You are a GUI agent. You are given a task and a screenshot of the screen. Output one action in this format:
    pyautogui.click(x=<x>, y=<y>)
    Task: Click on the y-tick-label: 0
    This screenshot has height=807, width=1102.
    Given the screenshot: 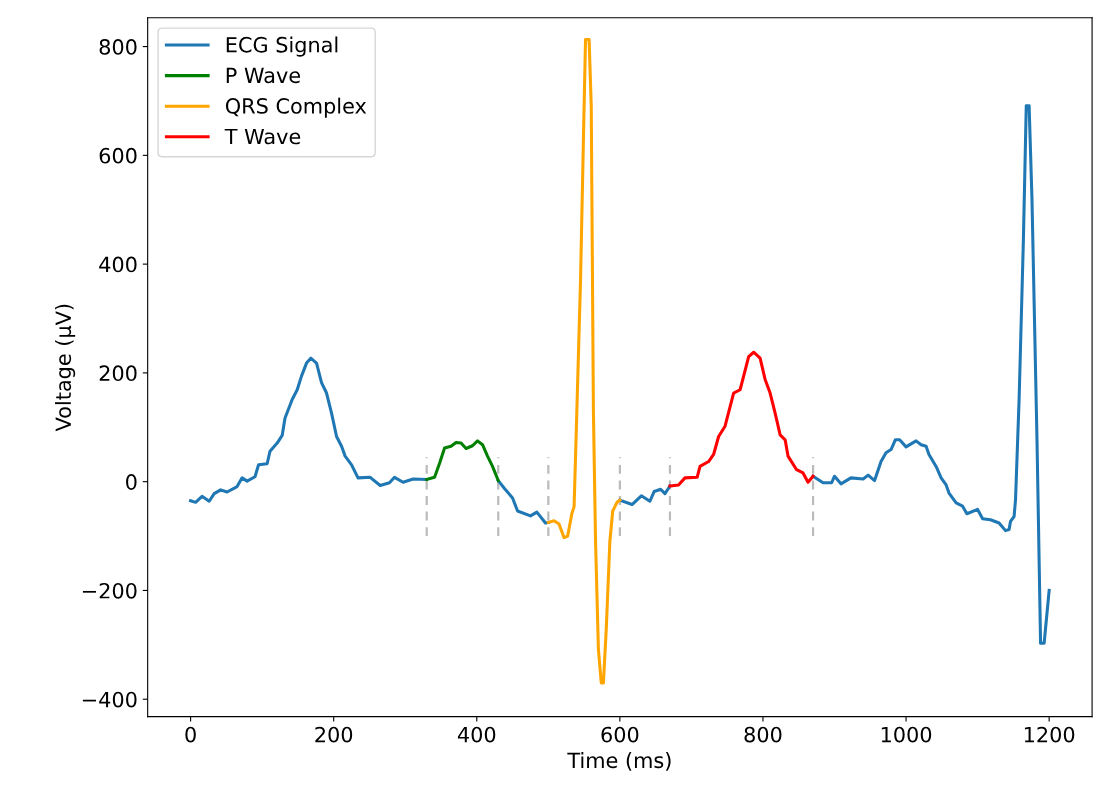 What is the action you would take?
    pyautogui.click(x=131, y=482)
    